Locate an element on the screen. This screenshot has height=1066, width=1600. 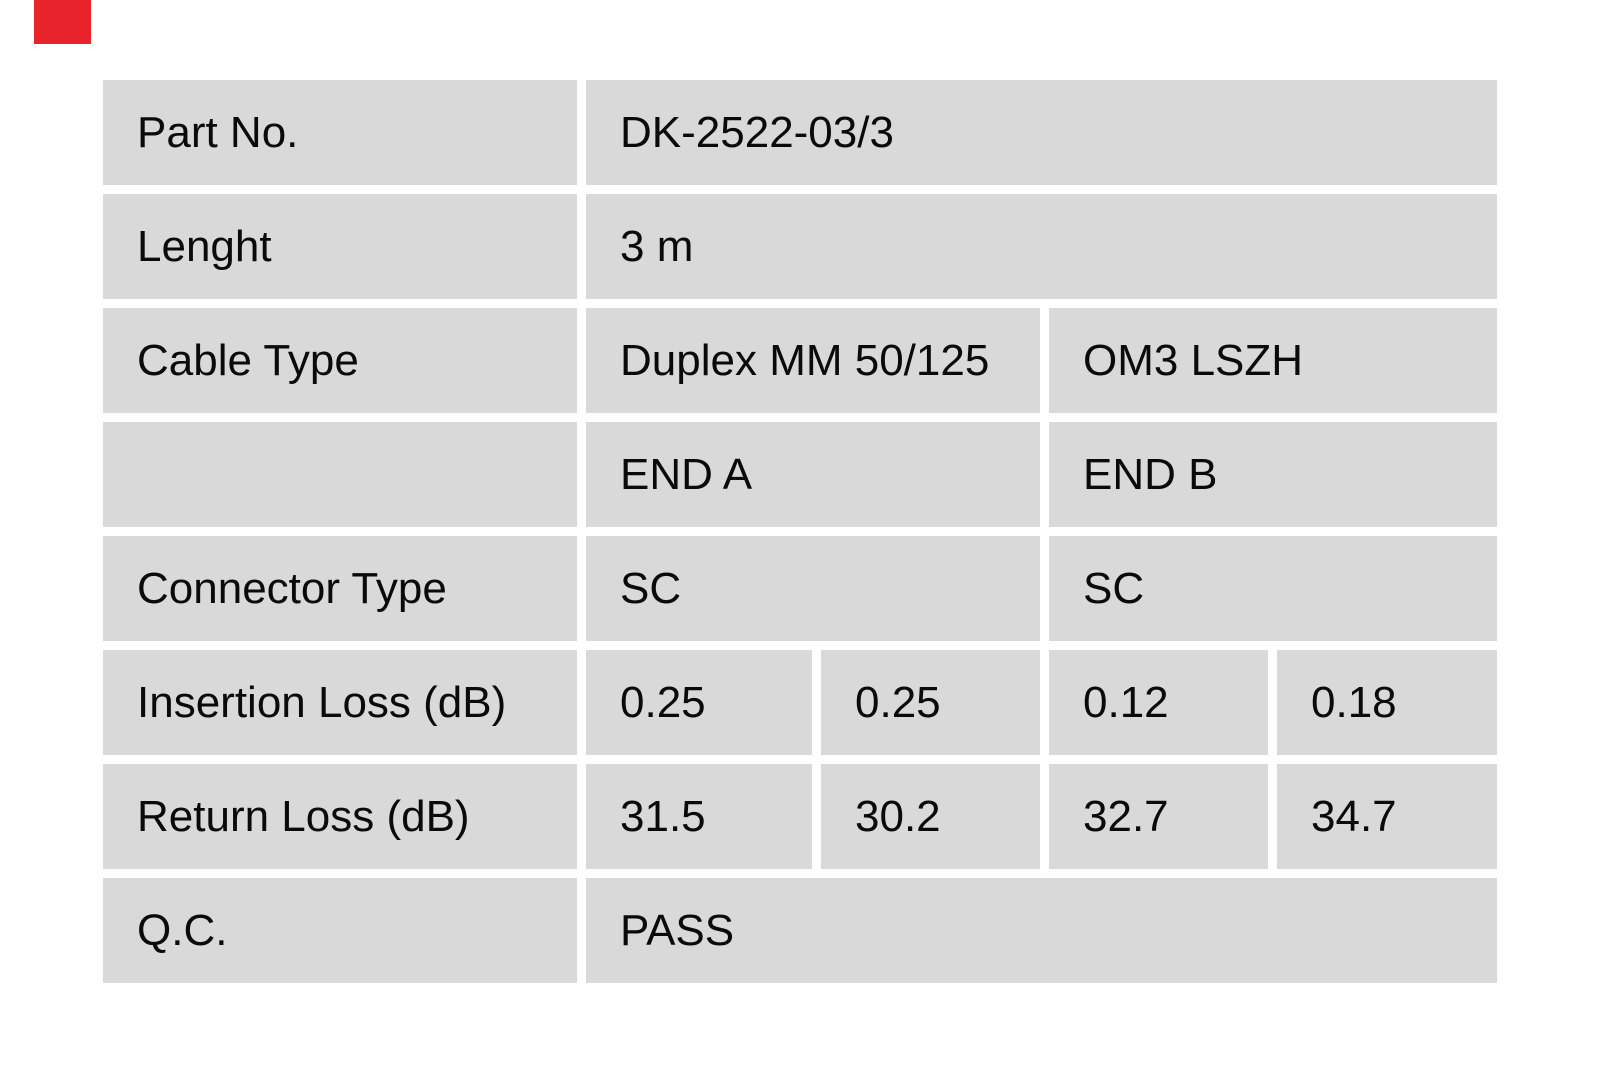
cable-type-label-cell: Cable Type is located at coordinates (340, 360).